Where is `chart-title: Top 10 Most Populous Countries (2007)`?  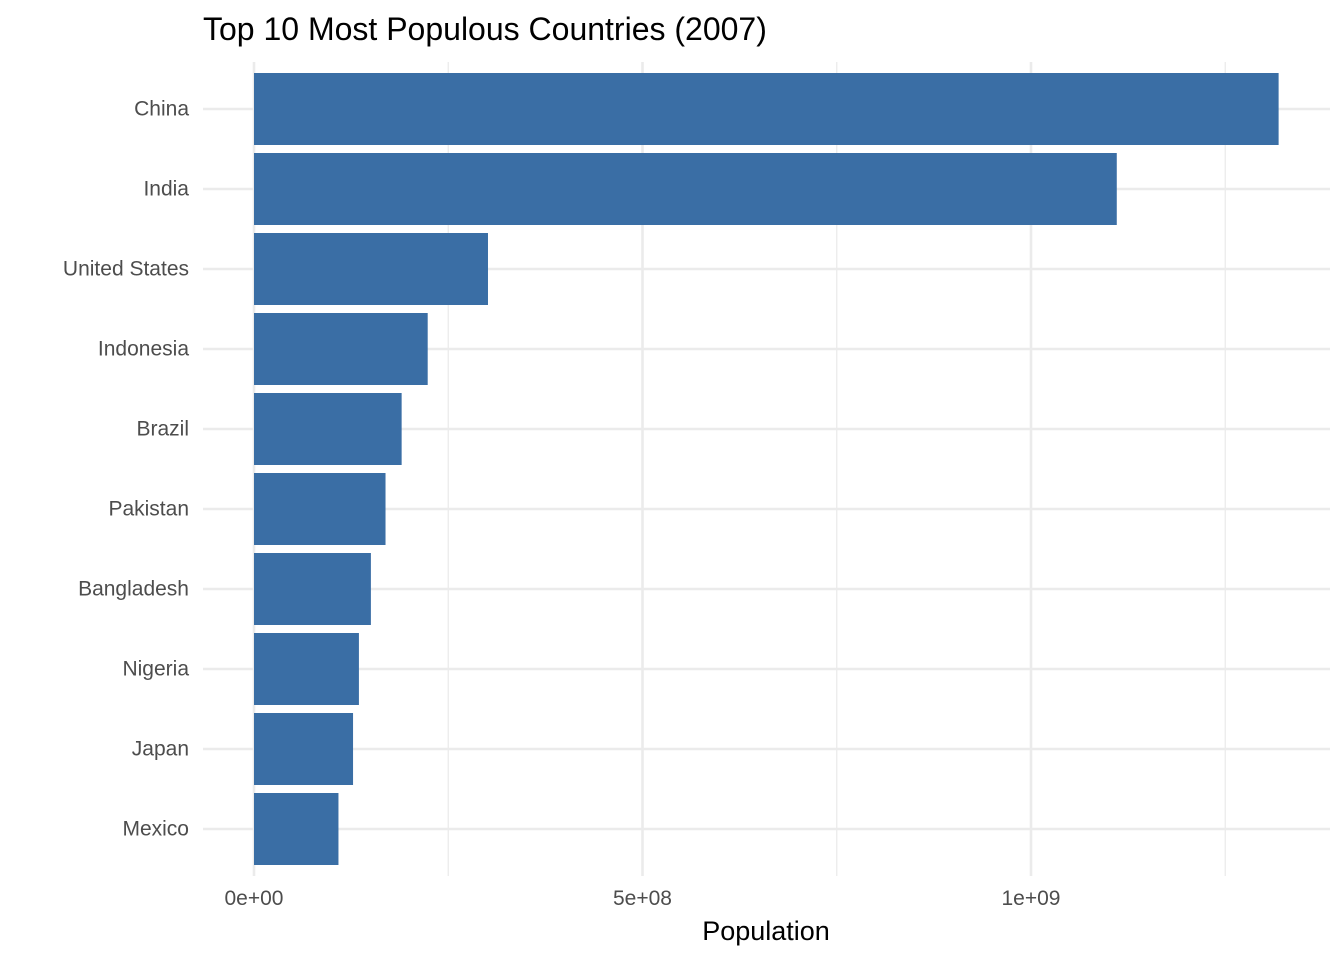
chart-title: Top 10 Most Populous Countries (2007) is located at coordinates (485, 29).